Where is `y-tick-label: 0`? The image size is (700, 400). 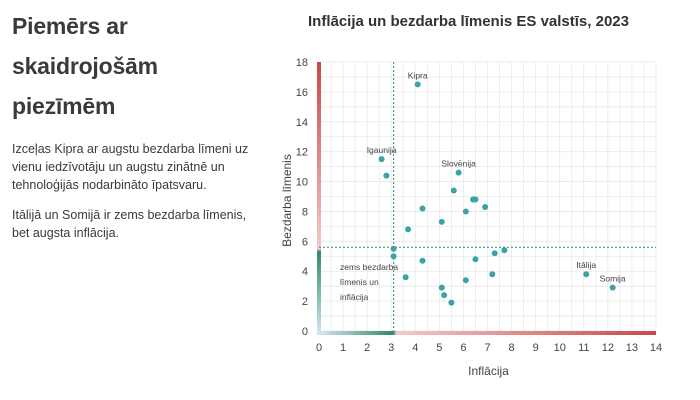
y-tick-label: 0 is located at coordinates (305, 332).